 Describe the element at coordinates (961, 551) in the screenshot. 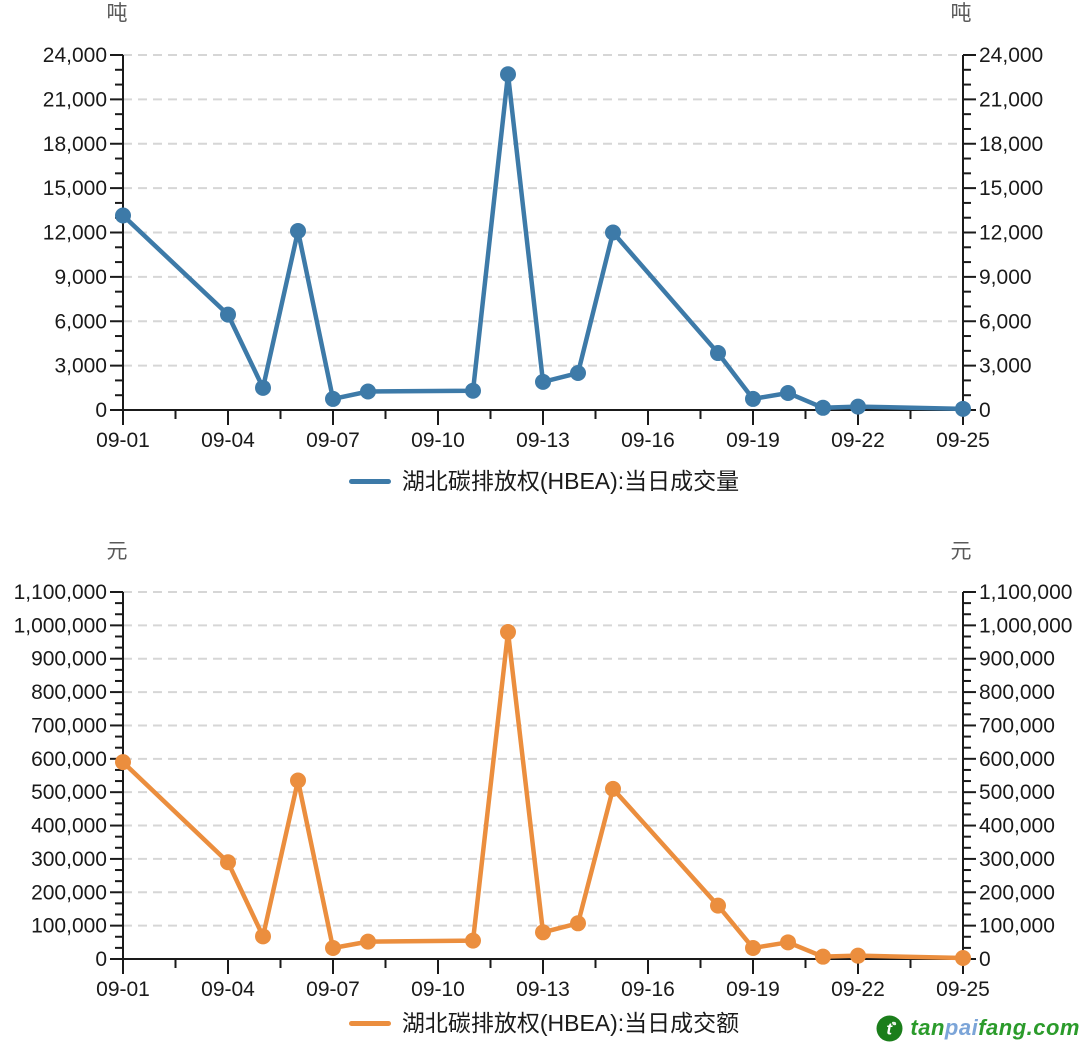

I see `amount-unit-label-right: 元` at that location.